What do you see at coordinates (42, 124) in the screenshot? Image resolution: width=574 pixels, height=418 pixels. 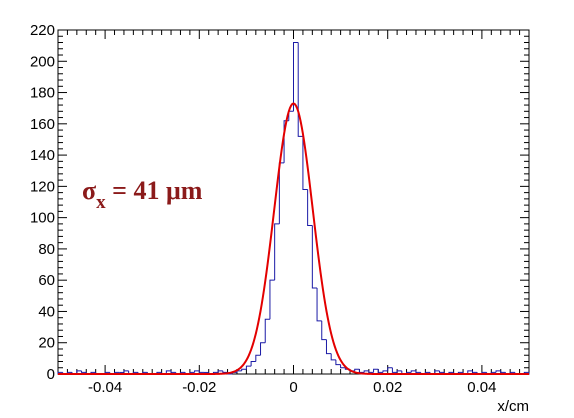 I see `y-tick-label: 160` at bounding box center [42, 124].